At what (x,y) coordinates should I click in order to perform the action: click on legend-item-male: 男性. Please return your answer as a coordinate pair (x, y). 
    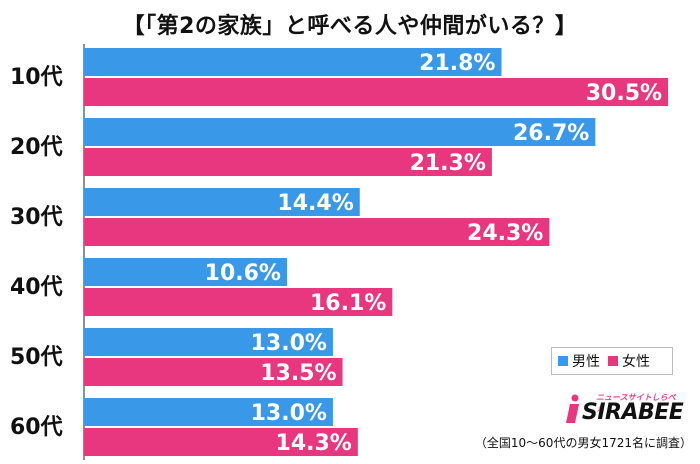
    Looking at the image, I should click on (579, 361).